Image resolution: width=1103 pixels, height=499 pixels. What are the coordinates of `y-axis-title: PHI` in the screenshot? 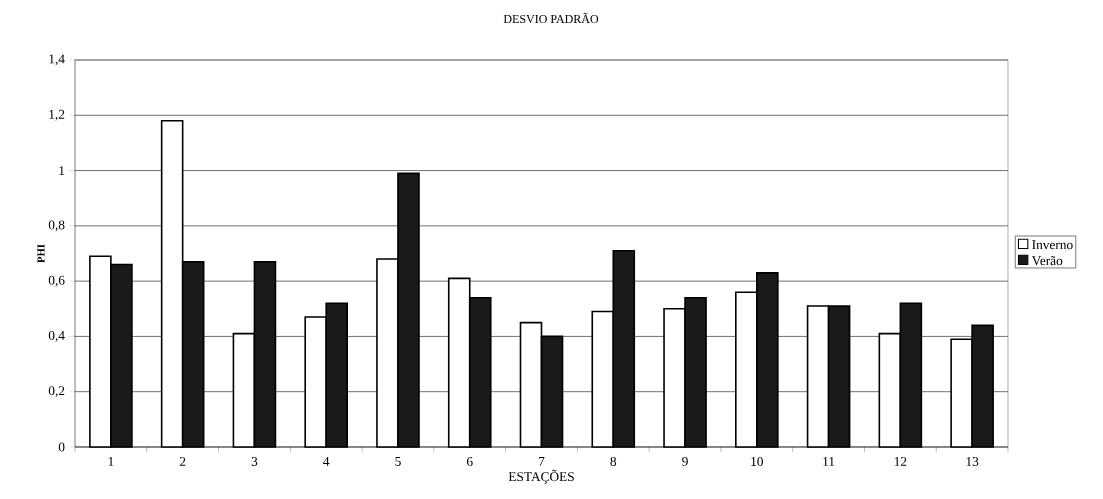 It's located at (41, 253).